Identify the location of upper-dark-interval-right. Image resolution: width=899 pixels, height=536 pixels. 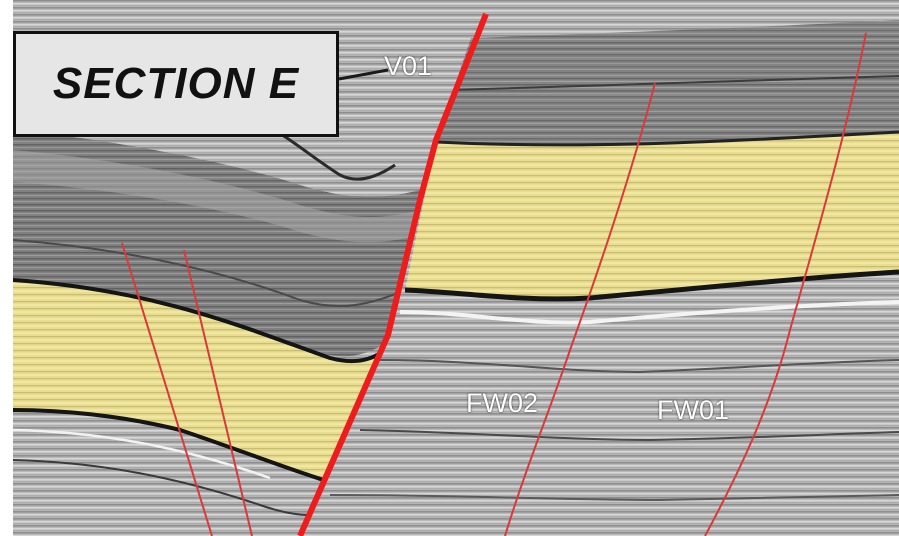
(659, 82).